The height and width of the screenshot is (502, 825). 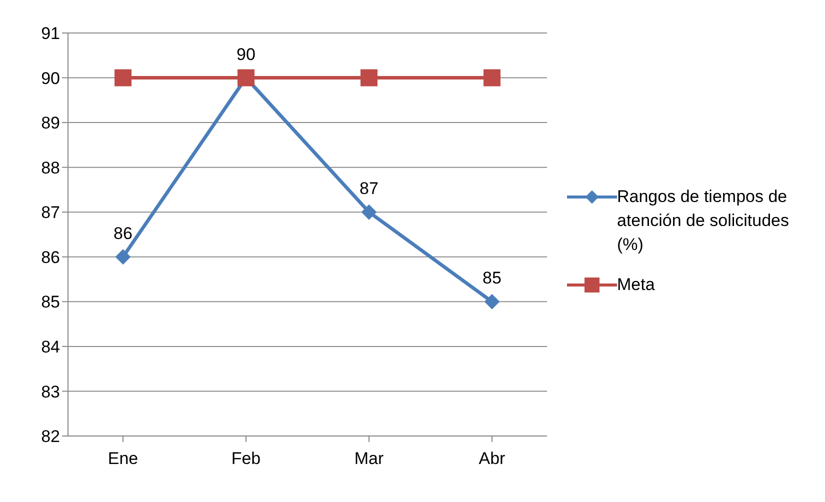 I want to click on data-label: 86, so click(x=123, y=233).